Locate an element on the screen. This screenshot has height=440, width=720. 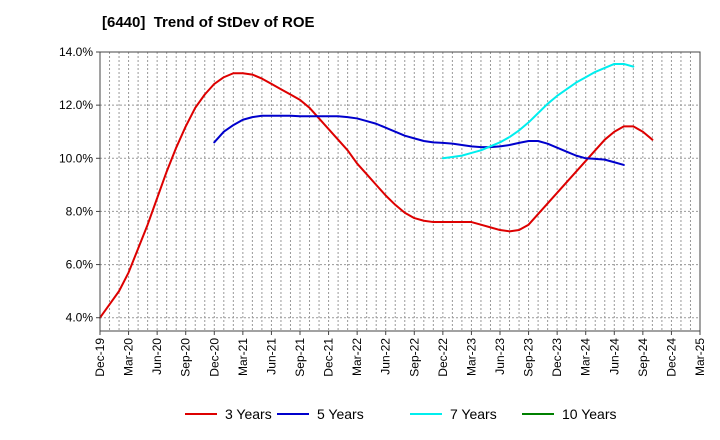
x-tick-label: Dec-22 is located at coordinates (443, 357).